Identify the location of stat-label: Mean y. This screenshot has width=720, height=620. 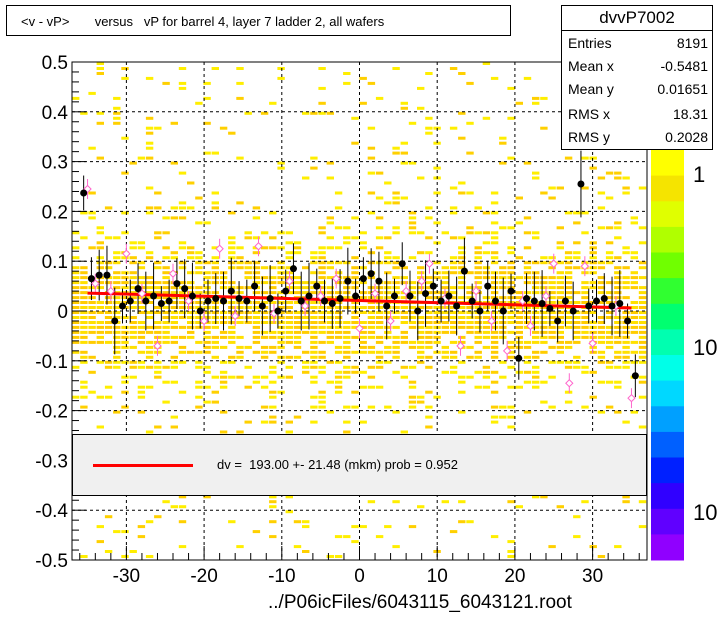
(591, 89).